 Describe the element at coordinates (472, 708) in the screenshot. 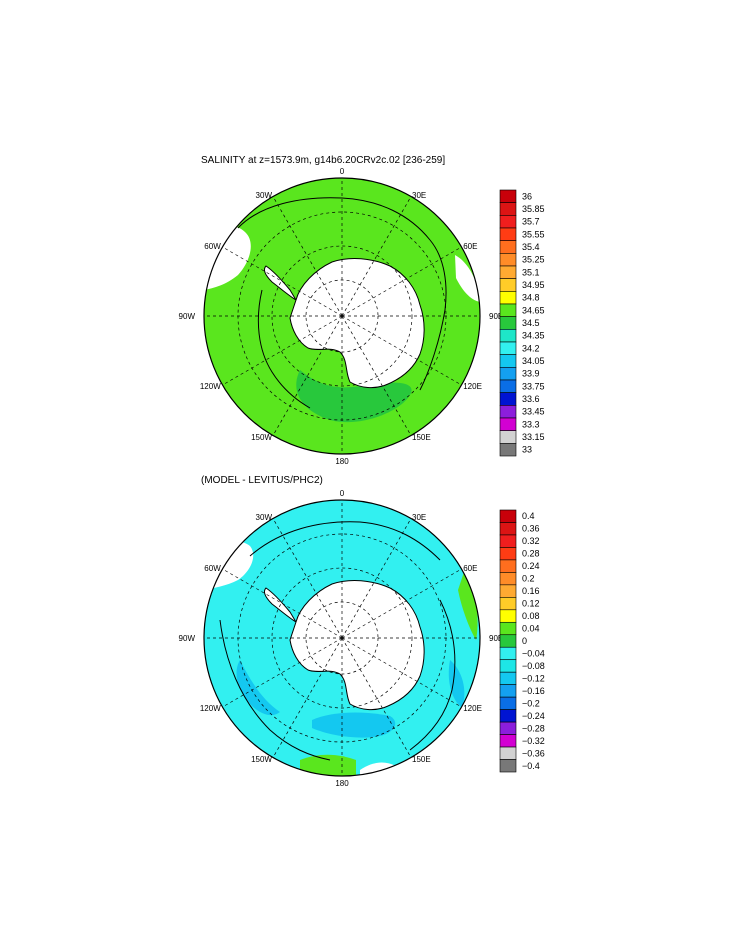

I see `longitude-label: 120E` at that location.